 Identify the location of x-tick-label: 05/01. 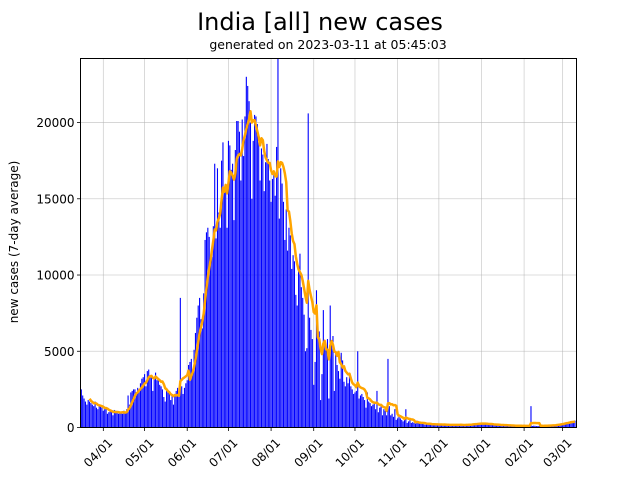
(139, 453).